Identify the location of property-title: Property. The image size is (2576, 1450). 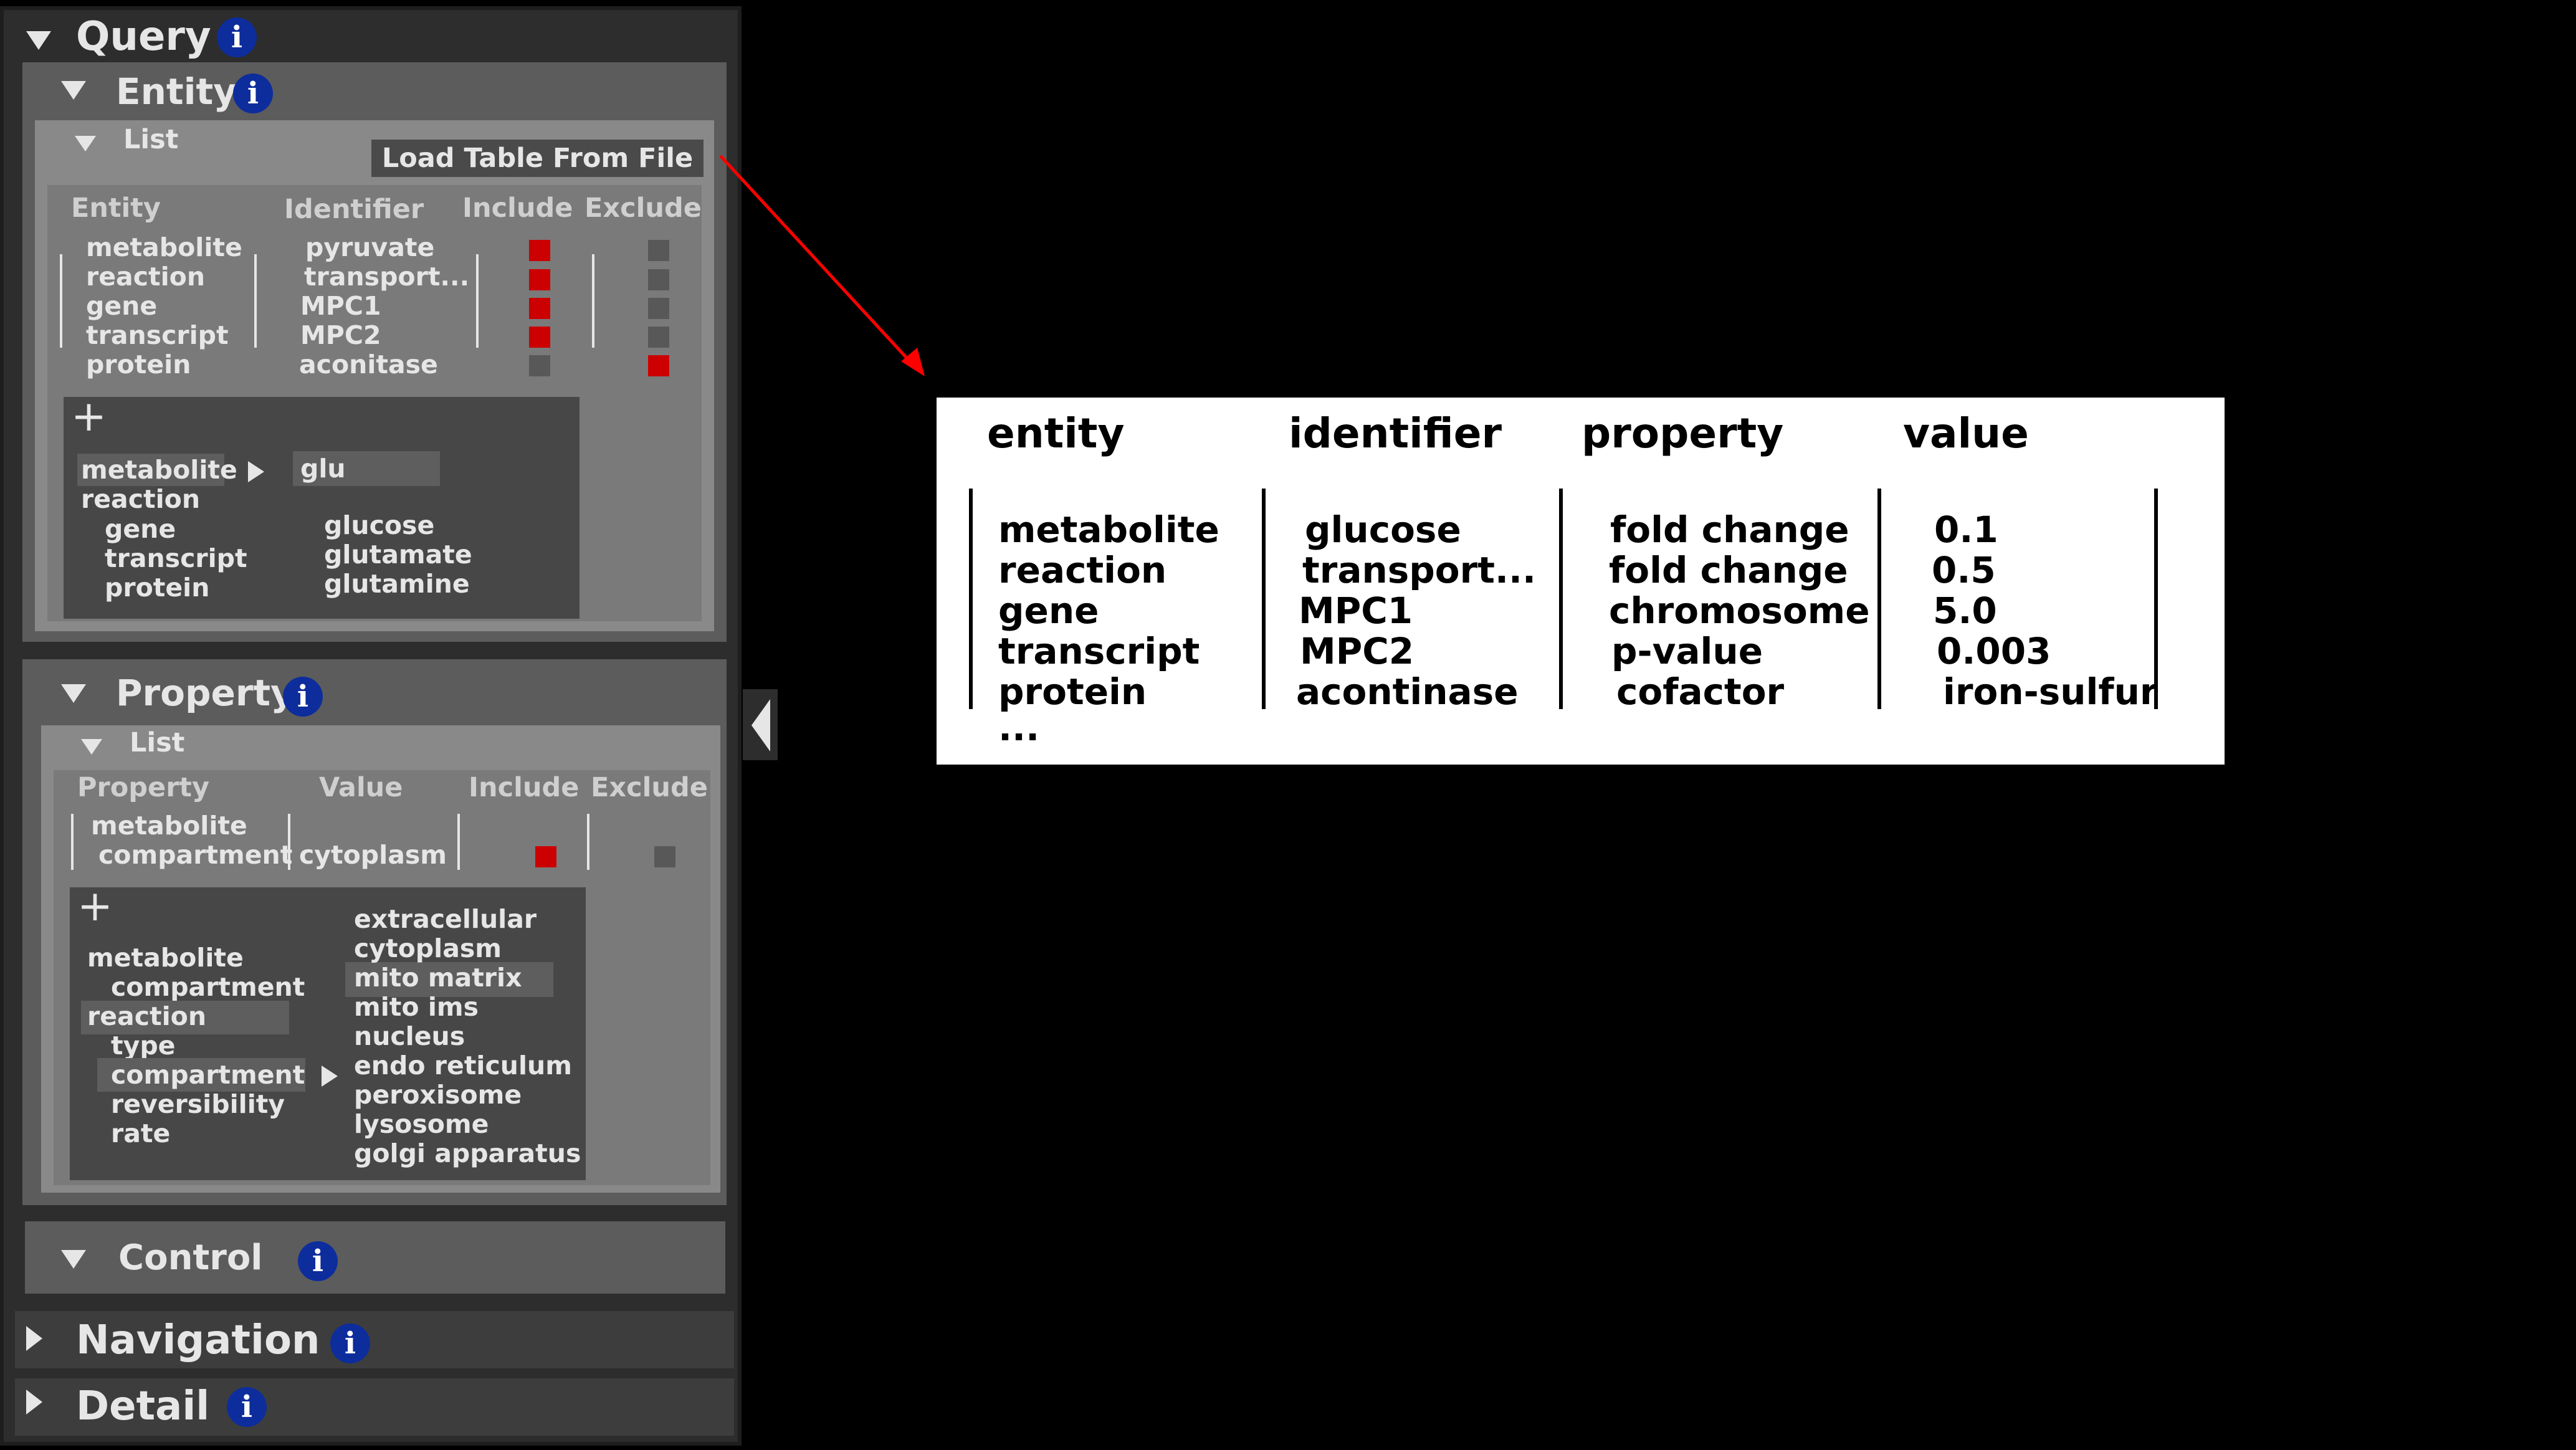
(205, 693).